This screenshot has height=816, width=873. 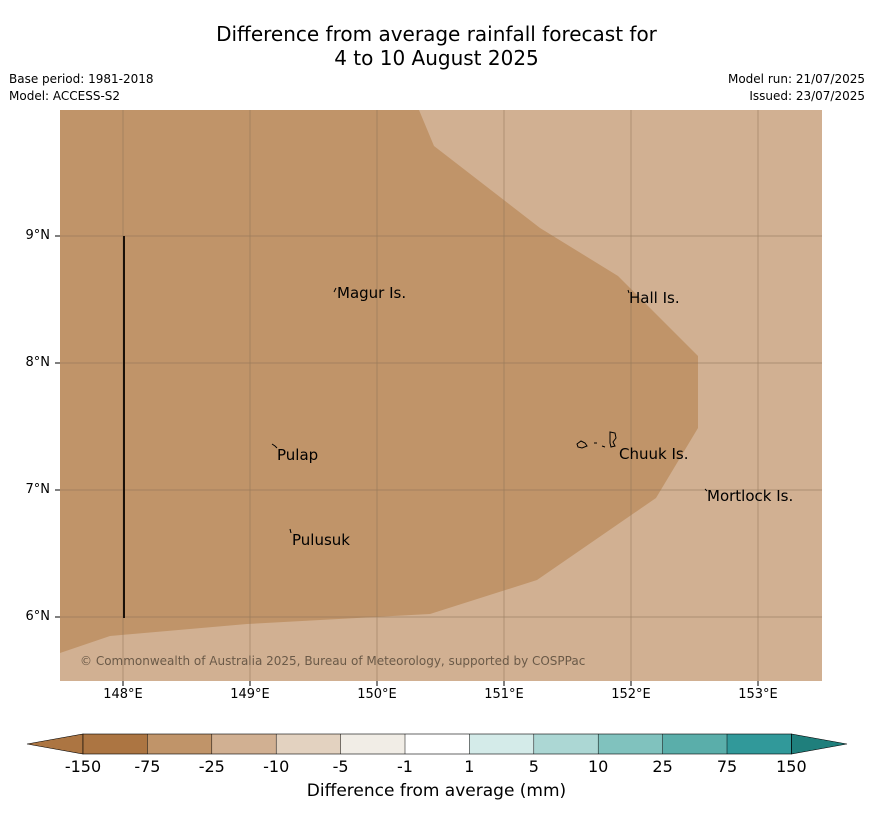 I want to click on place-label-mortlock: Mortlock Is., so click(x=750, y=496).